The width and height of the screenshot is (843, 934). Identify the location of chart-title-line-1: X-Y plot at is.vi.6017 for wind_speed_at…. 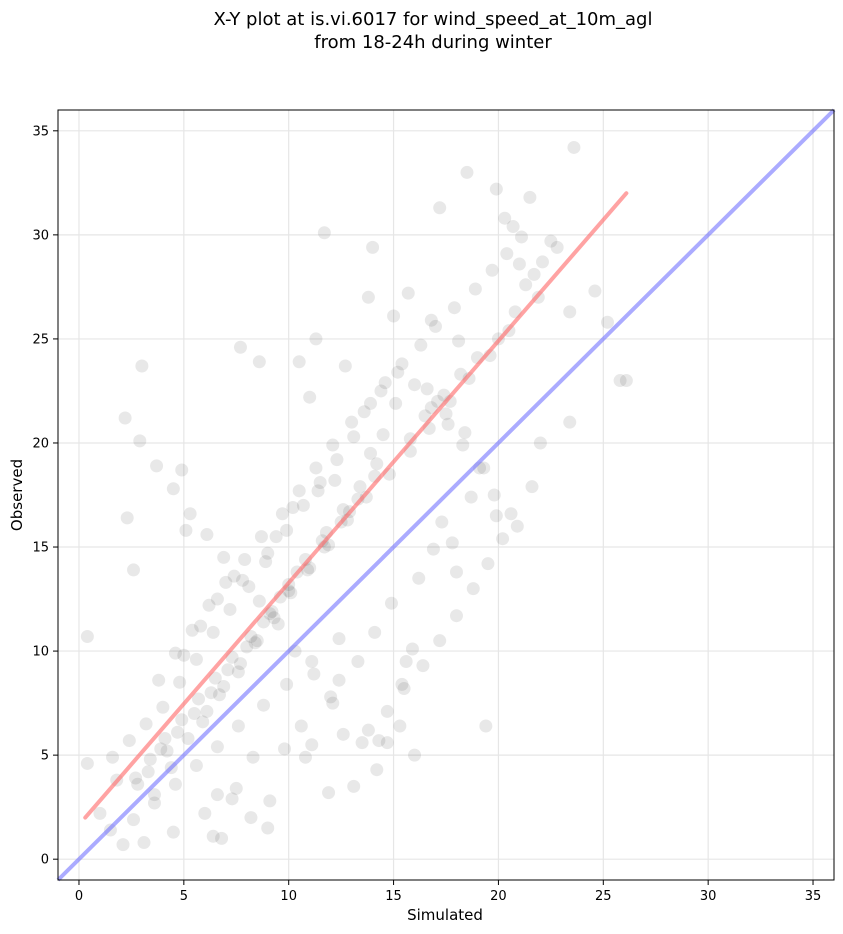
(433, 19).